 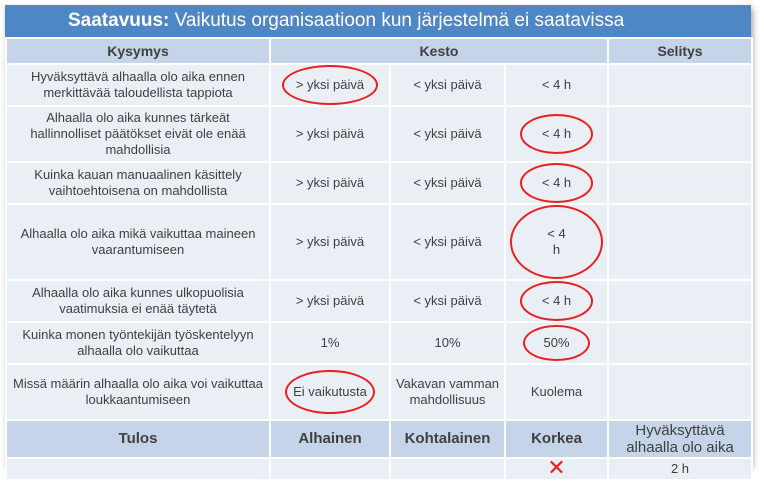 I want to click on answer-cell: Vakavan vamman mahdollisuus, so click(x=447, y=392).